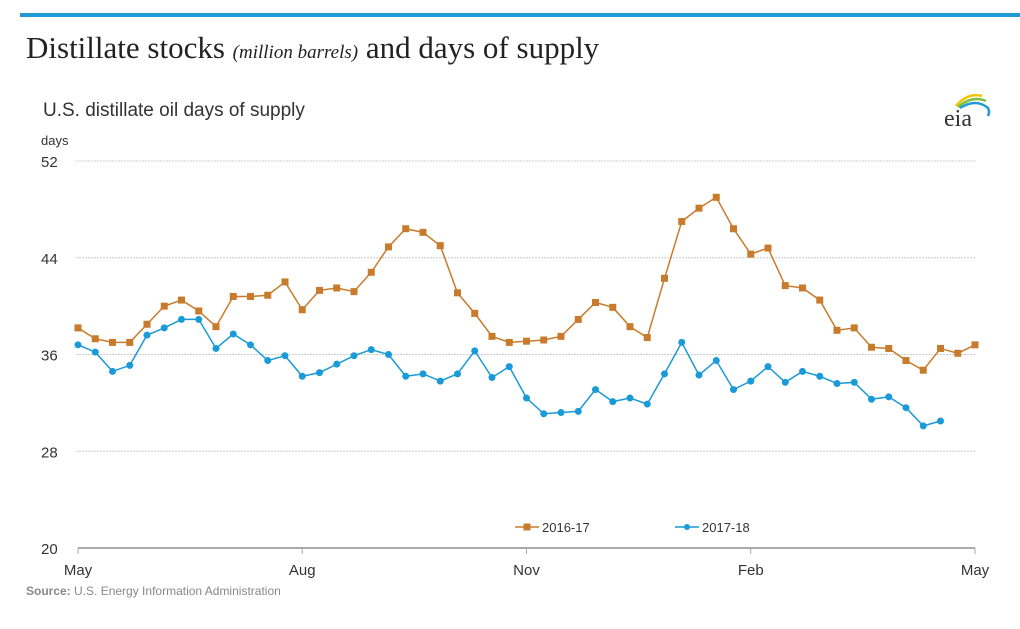  I want to click on series-line, so click(509, 372).